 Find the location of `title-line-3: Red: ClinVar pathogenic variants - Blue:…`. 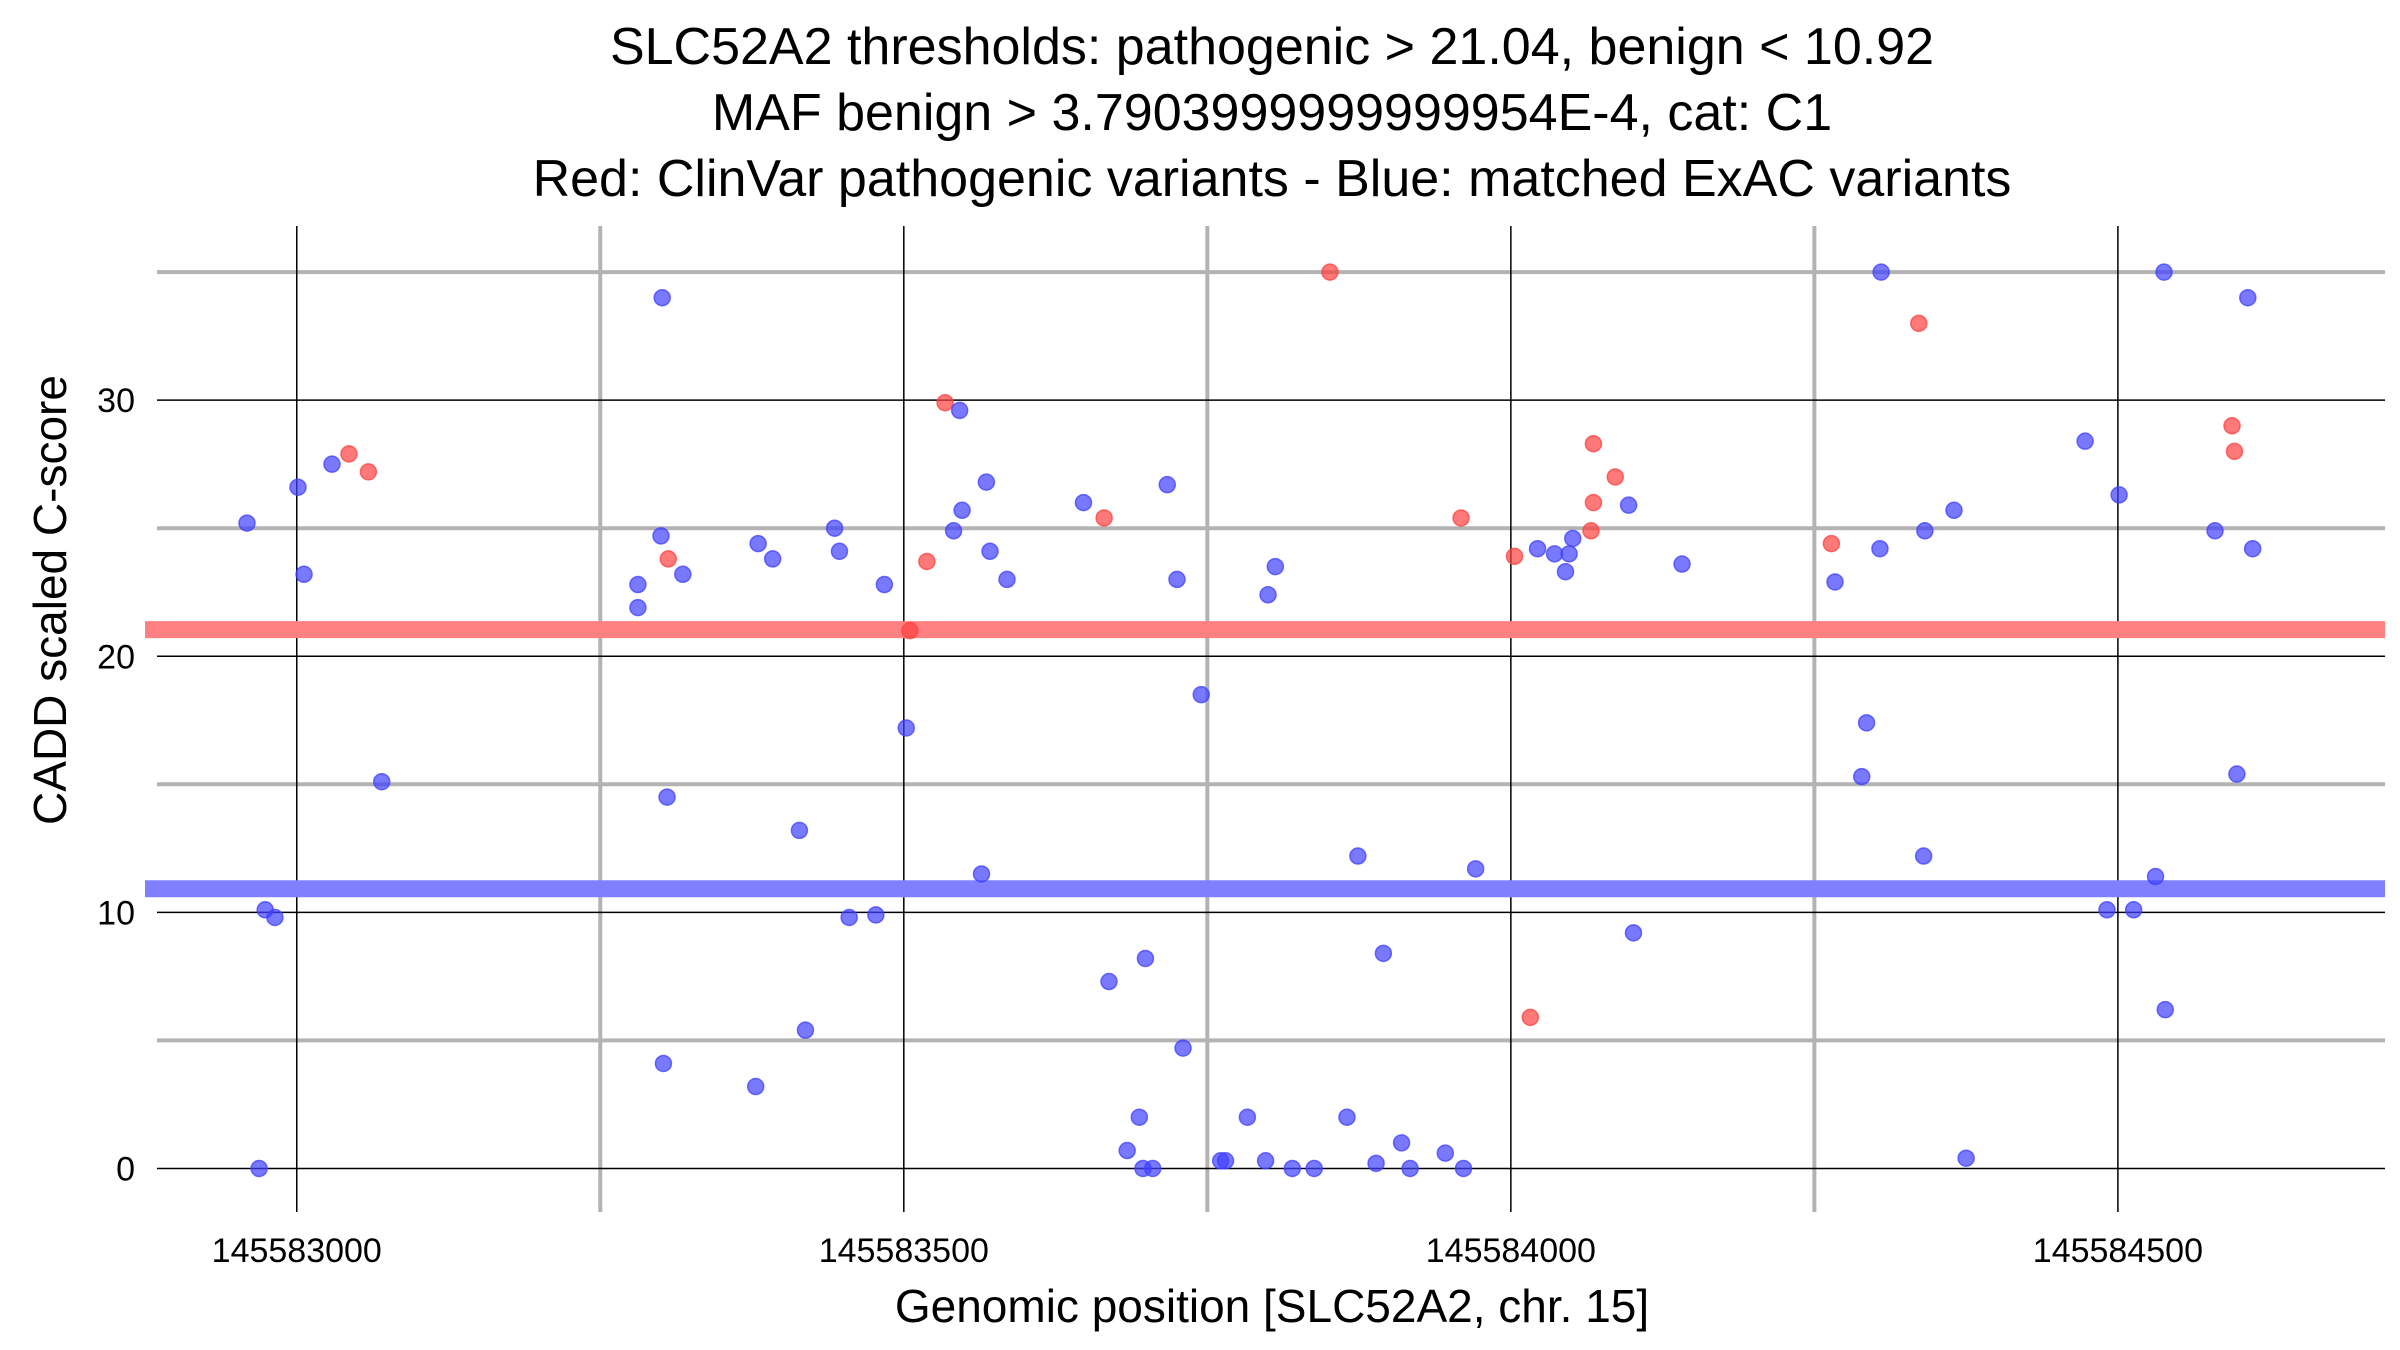

title-line-3: Red: ClinVar pathogenic variants - Blue:… is located at coordinates (1272, 179).